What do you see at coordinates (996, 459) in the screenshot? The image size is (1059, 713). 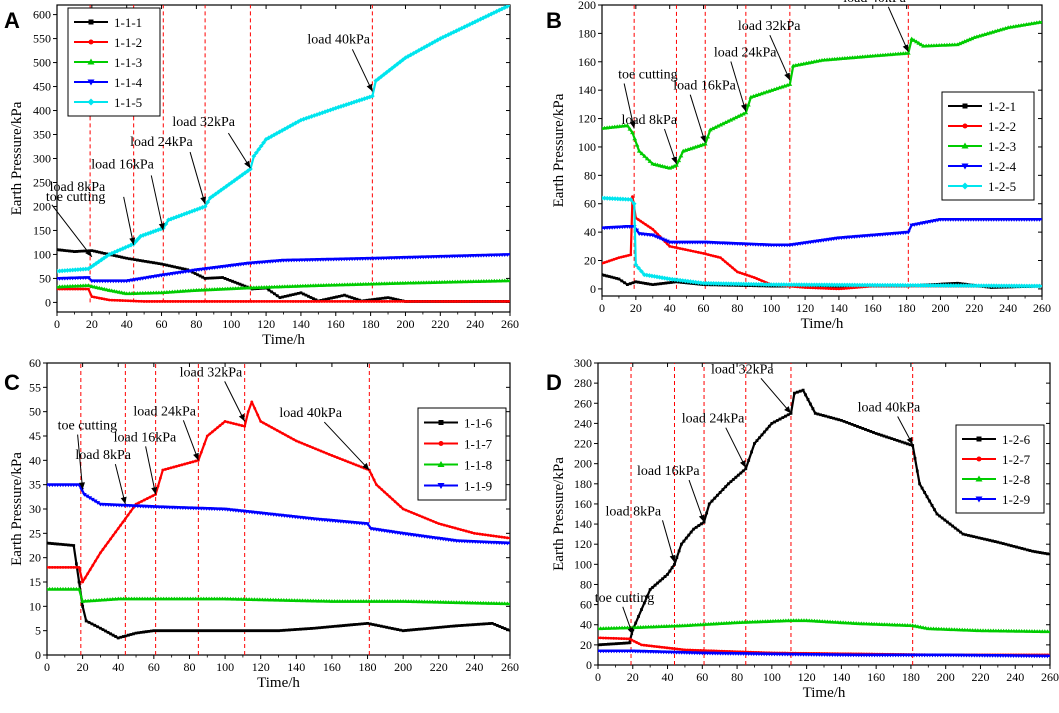 I see `legend-item: 1-2-7` at bounding box center [996, 459].